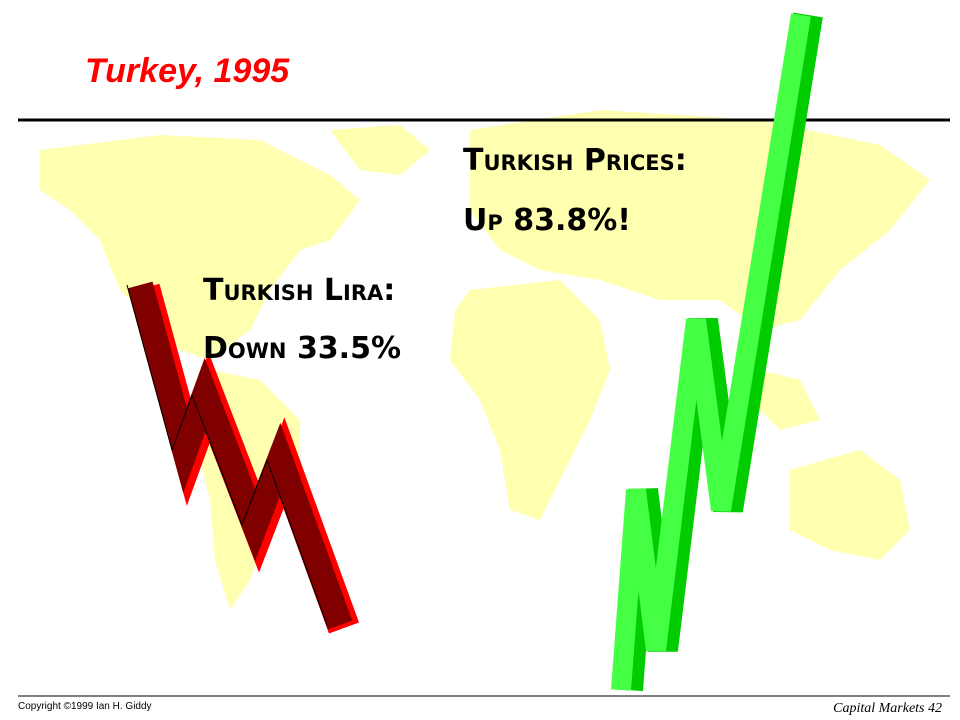 This screenshot has width=960, height=720. Describe the element at coordinates (887, 708) in the screenshot. I see `course-label: Capital Markets 42` at that location.